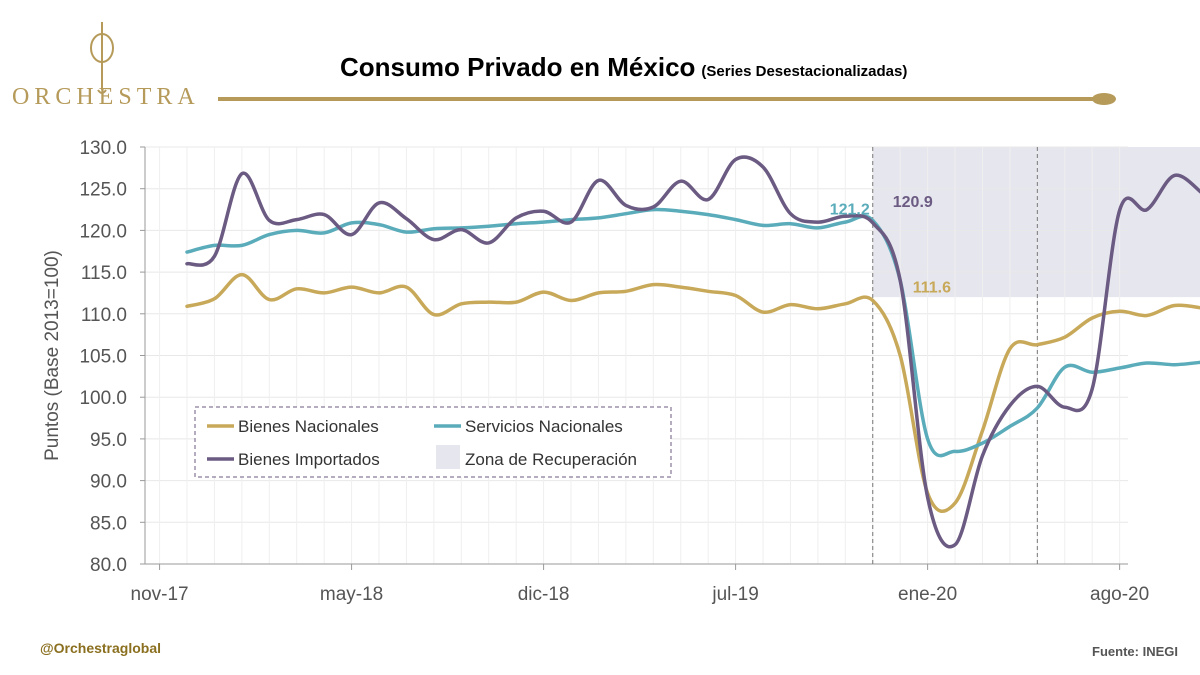  What do you see at coordinates (102, 58) in the screenshot?
I see `orchestra-logo-emblem` at bounding box center [102, 58].